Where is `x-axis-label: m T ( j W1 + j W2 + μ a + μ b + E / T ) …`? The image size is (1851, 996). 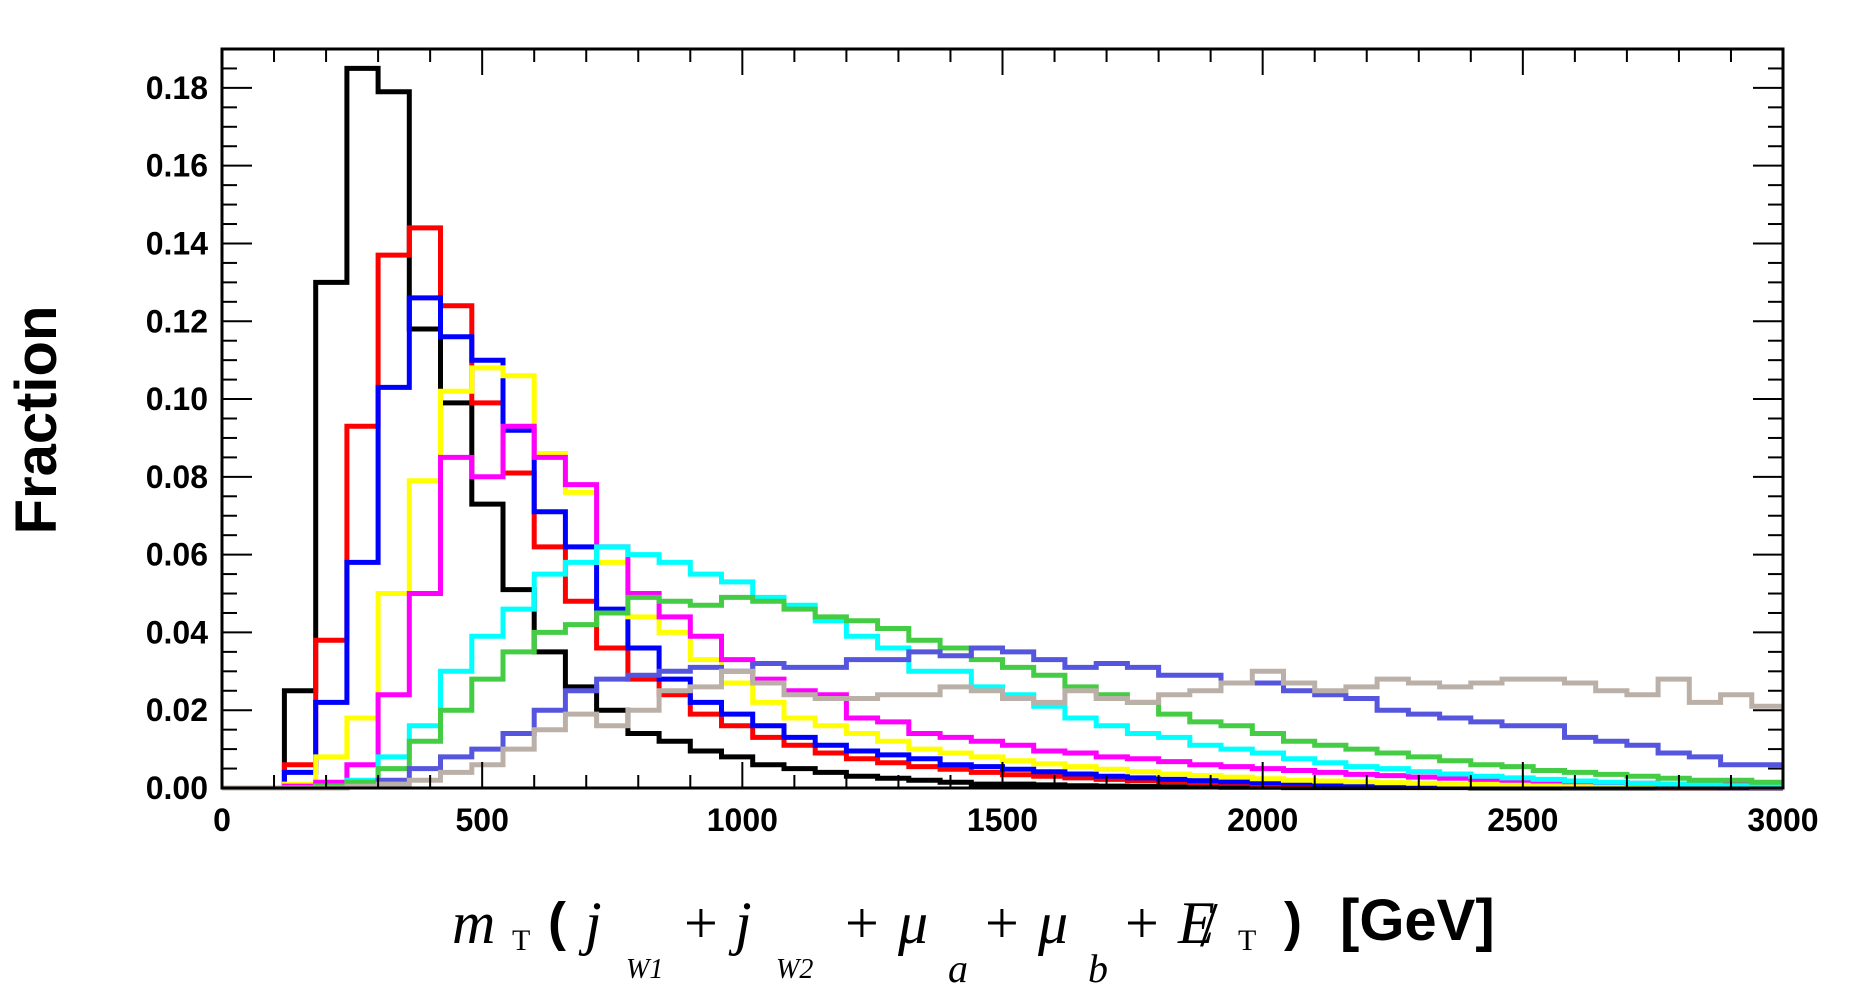
x-axis-label: m T ( j W1 + j W2 + μ a + μ b + E / T ) … is located at coordinates (973, 939).